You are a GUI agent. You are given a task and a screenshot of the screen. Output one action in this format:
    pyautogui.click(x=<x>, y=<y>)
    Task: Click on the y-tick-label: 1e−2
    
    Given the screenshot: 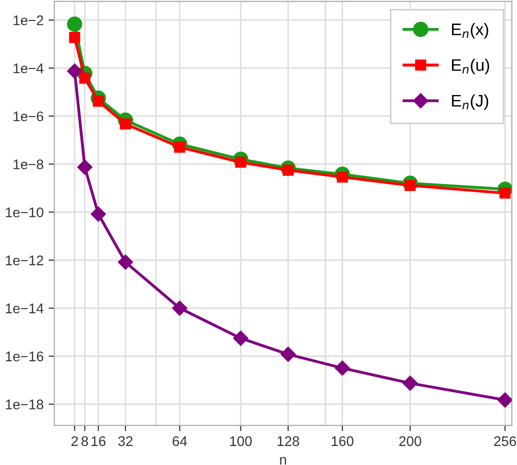 What is the action you would take?
    pyautogui.click(x=29, y=20)
    